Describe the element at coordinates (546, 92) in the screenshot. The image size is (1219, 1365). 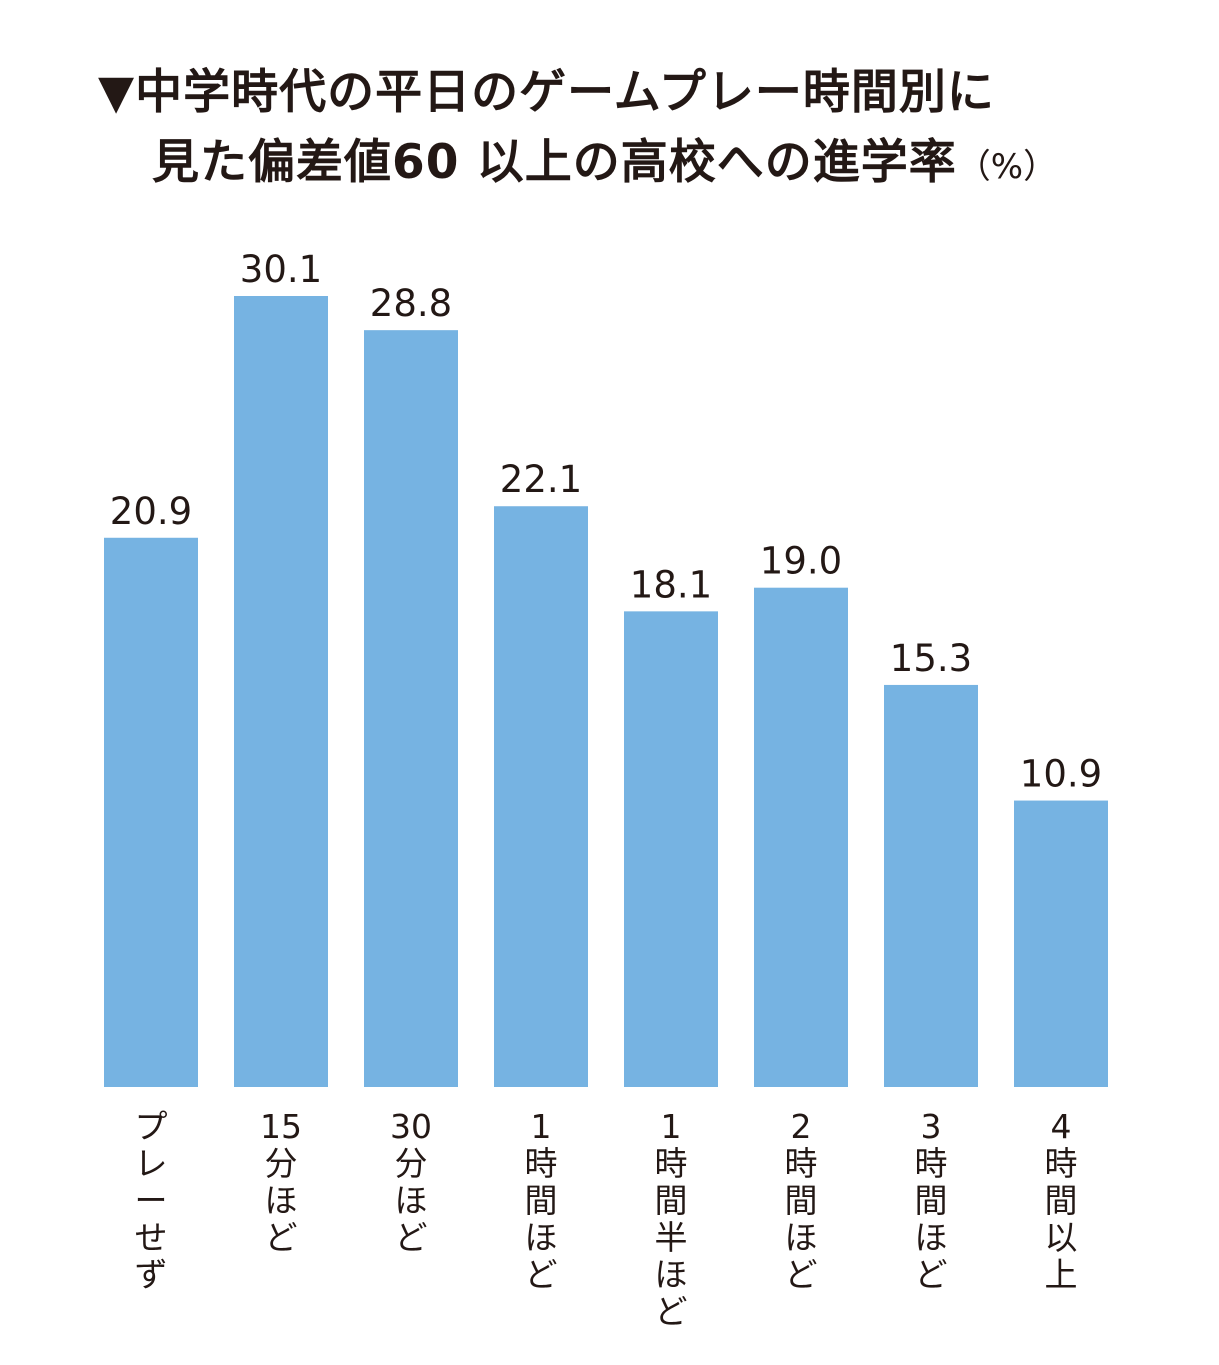
I see `chart-title-line1: ▼中学時代の平日のゲームプレー時間別に` at that location.